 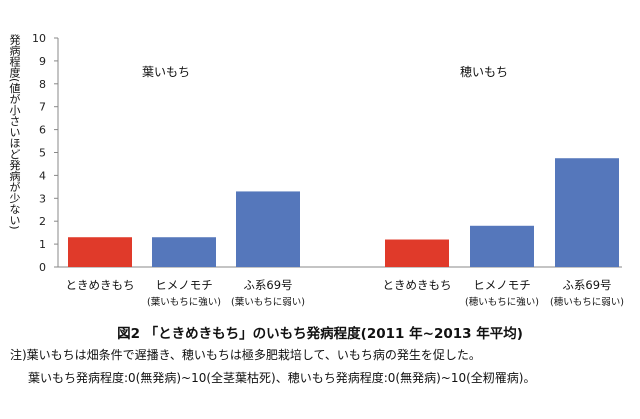 What do you see at coordinates (42, 221) in the screenshot?
I see `y-tick-label: 2` at bounding box center [42, 221].